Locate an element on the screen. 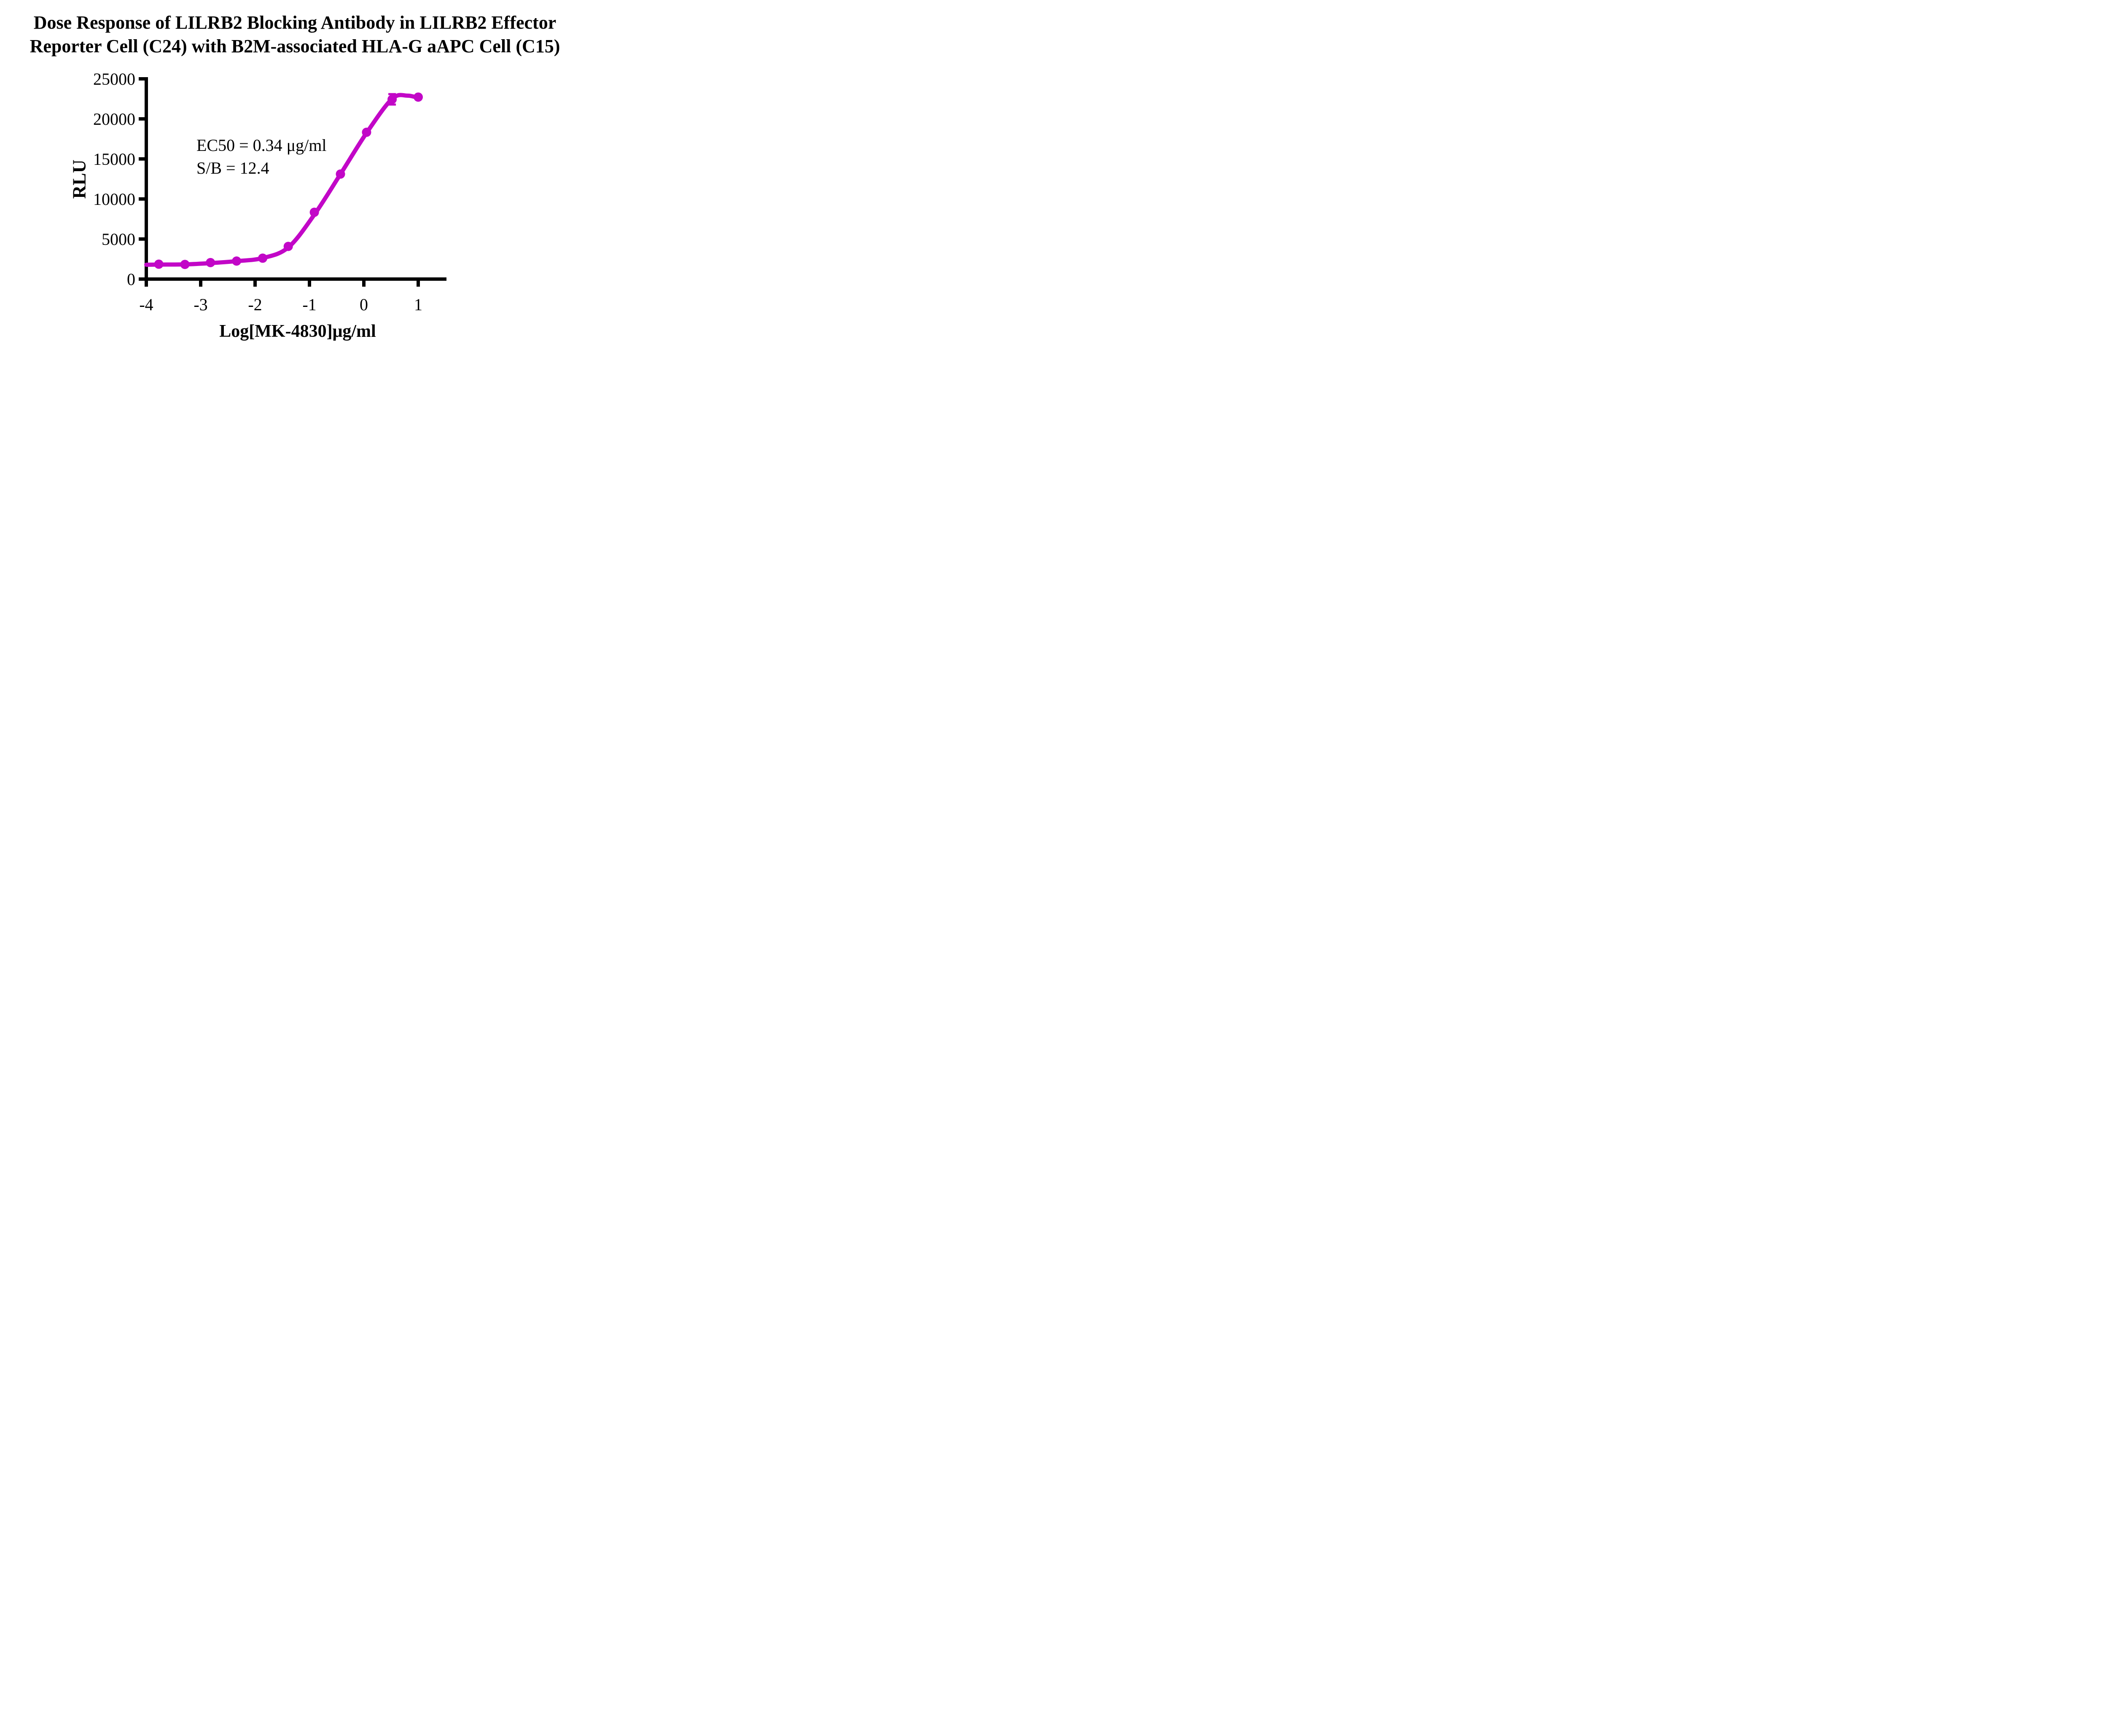 This screenshot has width=2108, height=1736. plot-area is located at coordinates (292, 182).